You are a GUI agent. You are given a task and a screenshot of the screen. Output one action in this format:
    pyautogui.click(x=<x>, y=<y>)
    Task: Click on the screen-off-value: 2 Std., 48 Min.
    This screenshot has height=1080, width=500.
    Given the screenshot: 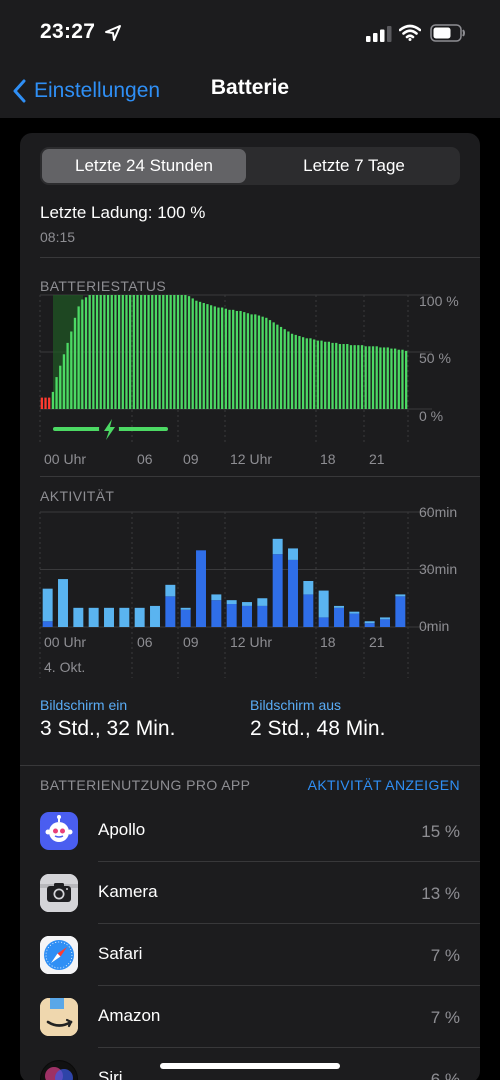 What is the action you would take?
    pyautogui.click(x=318, y=728)
    